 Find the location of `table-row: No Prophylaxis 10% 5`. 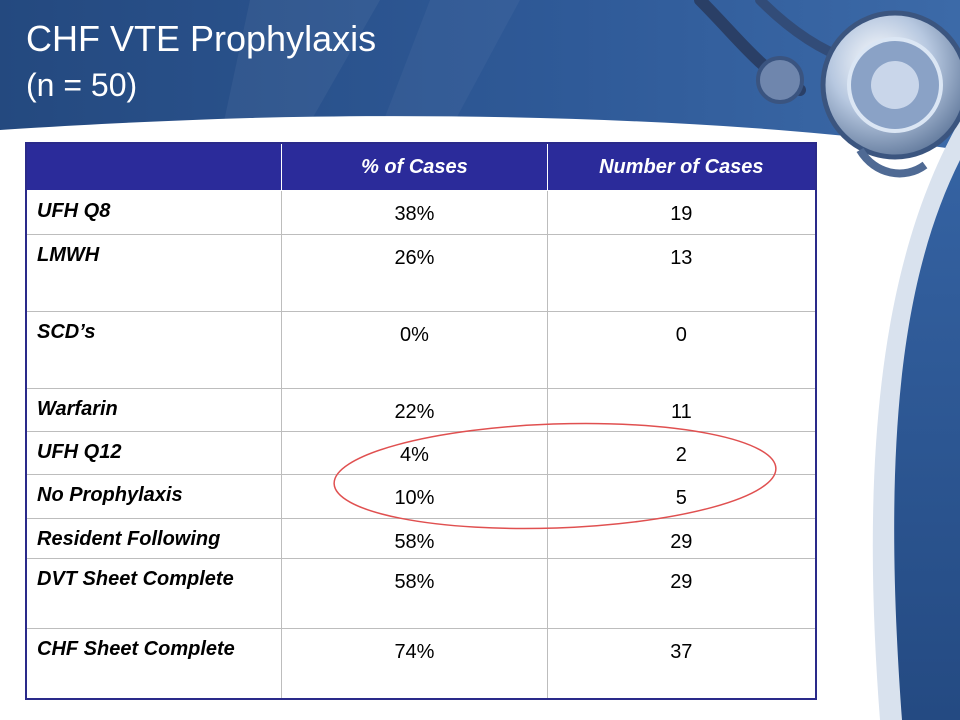

table-row: No Prophylaxis 10% 5 is located at coordinates (421, 496).